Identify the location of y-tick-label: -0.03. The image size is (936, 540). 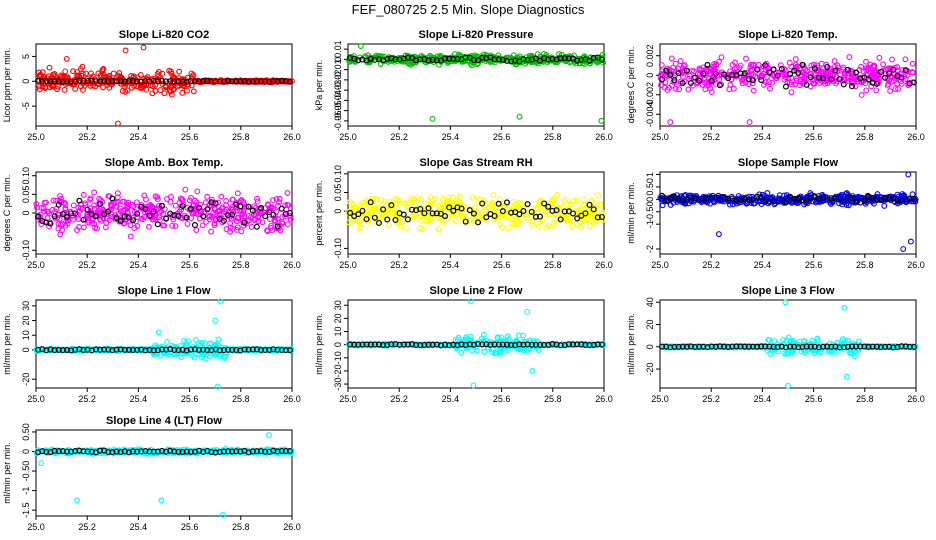
(338, 90).